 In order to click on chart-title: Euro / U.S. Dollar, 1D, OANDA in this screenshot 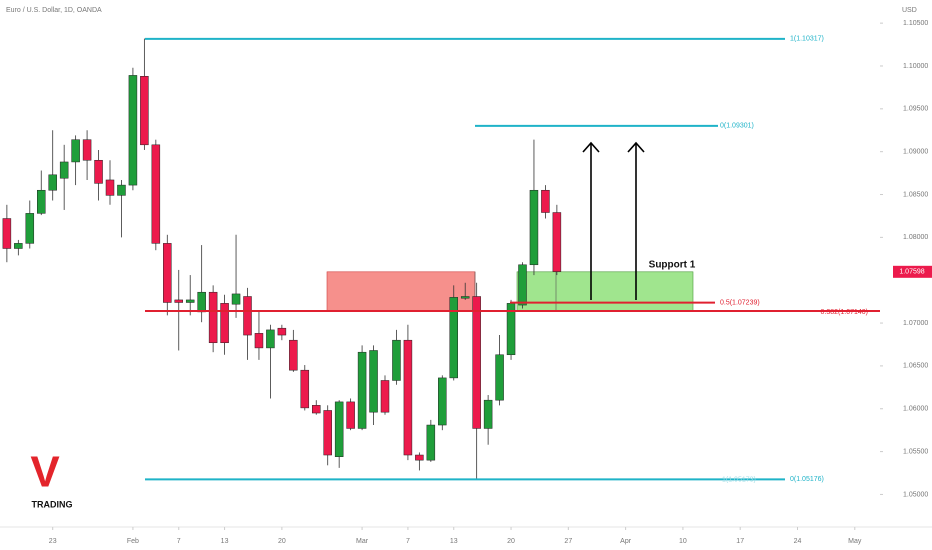, I will do `click(54, 10)`.